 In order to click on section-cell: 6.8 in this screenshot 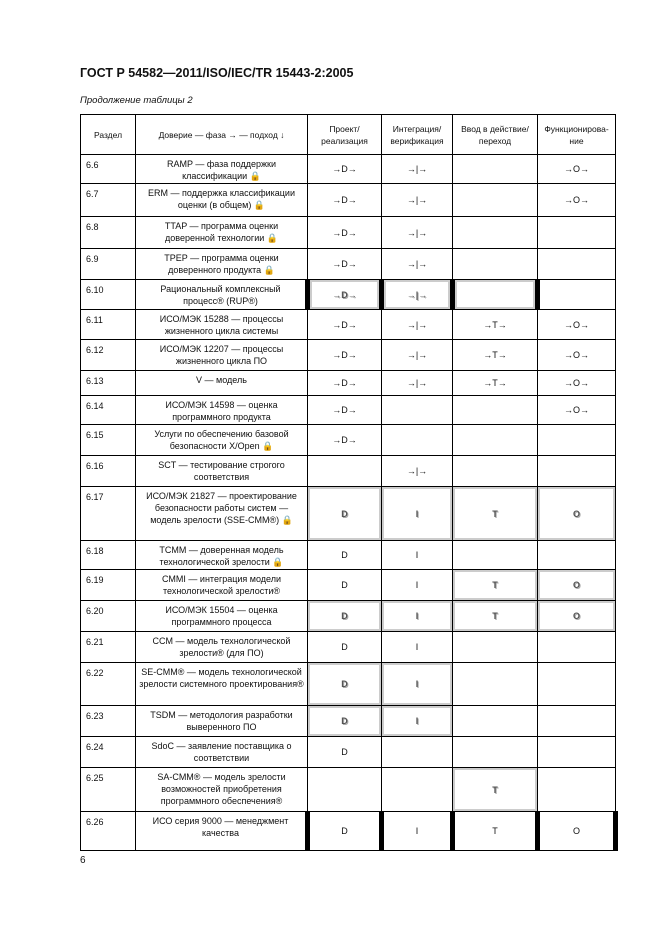, I will do `click(108, 232)`.